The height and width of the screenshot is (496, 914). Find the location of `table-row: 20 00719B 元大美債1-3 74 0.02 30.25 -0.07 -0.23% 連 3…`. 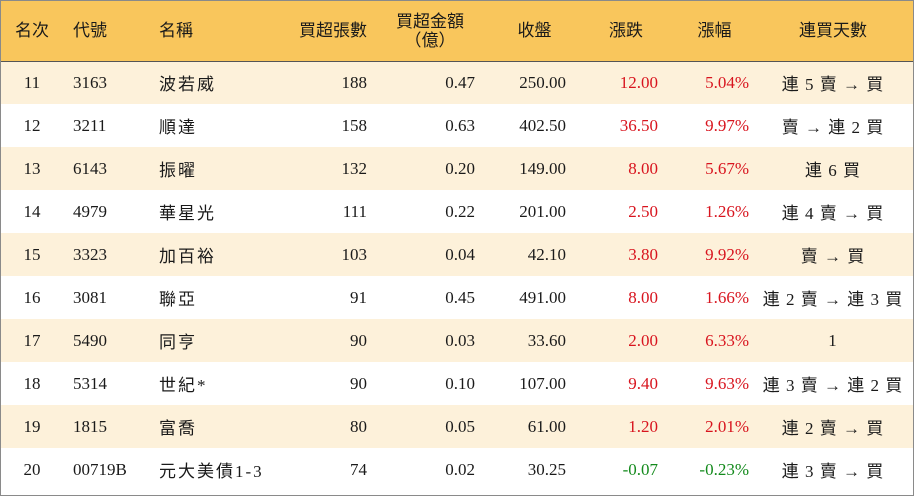

table-row: 20 00719B 元大美債1-3 74 0.02 30.25 -0.07 -0.23% 連 3… is located at coordinates (457, 469).